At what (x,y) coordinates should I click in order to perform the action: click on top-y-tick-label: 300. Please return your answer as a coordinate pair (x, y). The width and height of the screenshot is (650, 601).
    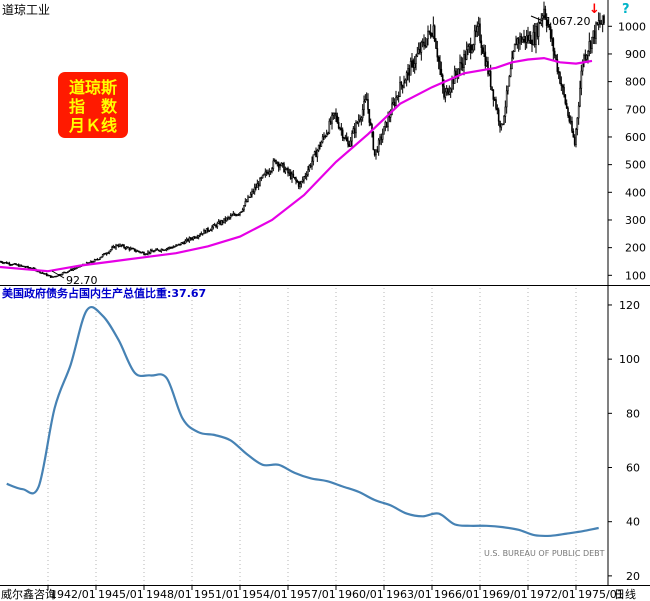
    Looking at the image, I should click on (635, 220).